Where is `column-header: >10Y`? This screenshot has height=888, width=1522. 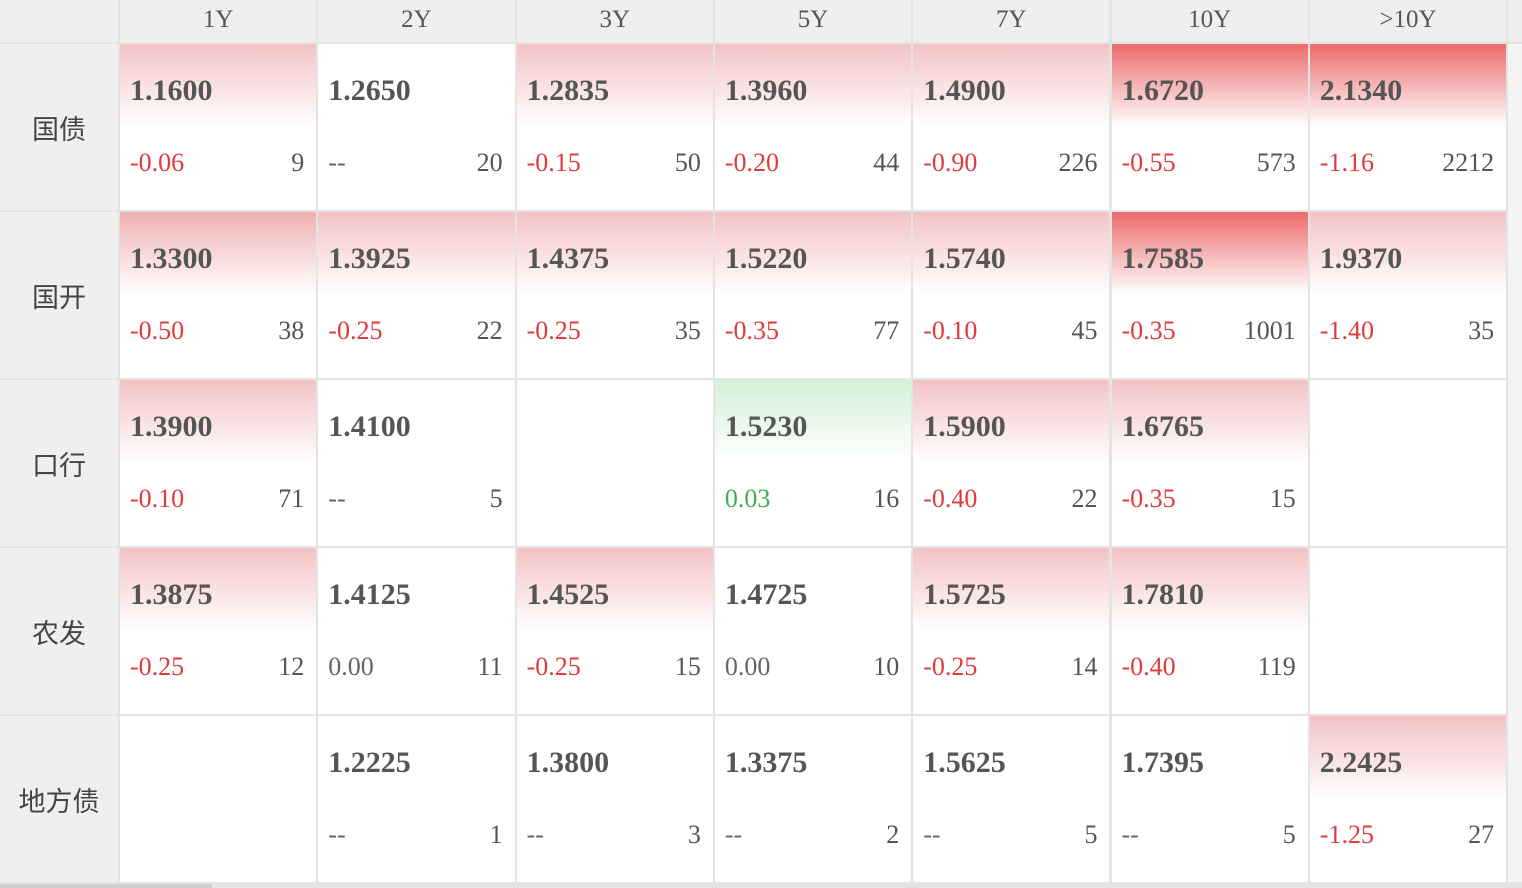
column-header: >10Y is located at coordinates (1408, 21).